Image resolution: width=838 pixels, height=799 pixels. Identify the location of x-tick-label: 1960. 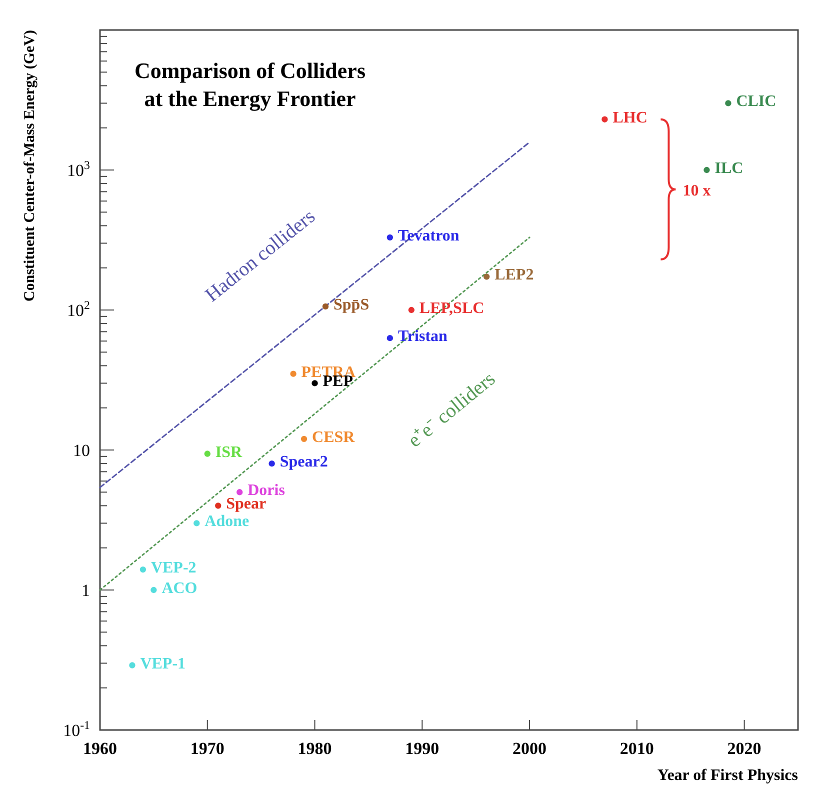
(100, 748).